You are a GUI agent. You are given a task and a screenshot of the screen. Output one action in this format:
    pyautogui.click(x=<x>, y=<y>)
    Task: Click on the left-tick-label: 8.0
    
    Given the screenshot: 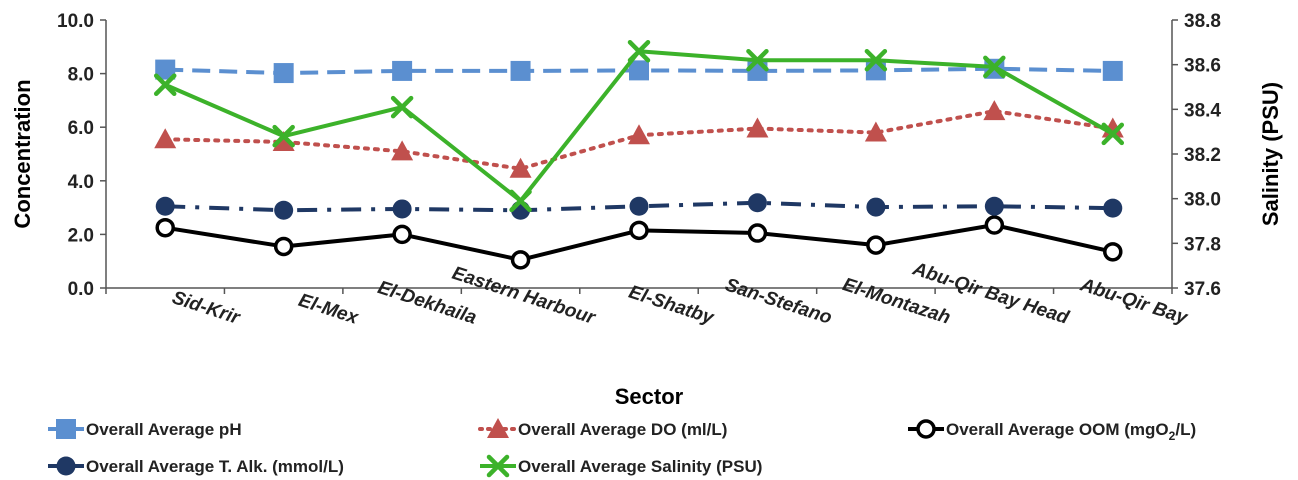 What is the action you would take?
    pyautogui.click(x=81, y=75)
    